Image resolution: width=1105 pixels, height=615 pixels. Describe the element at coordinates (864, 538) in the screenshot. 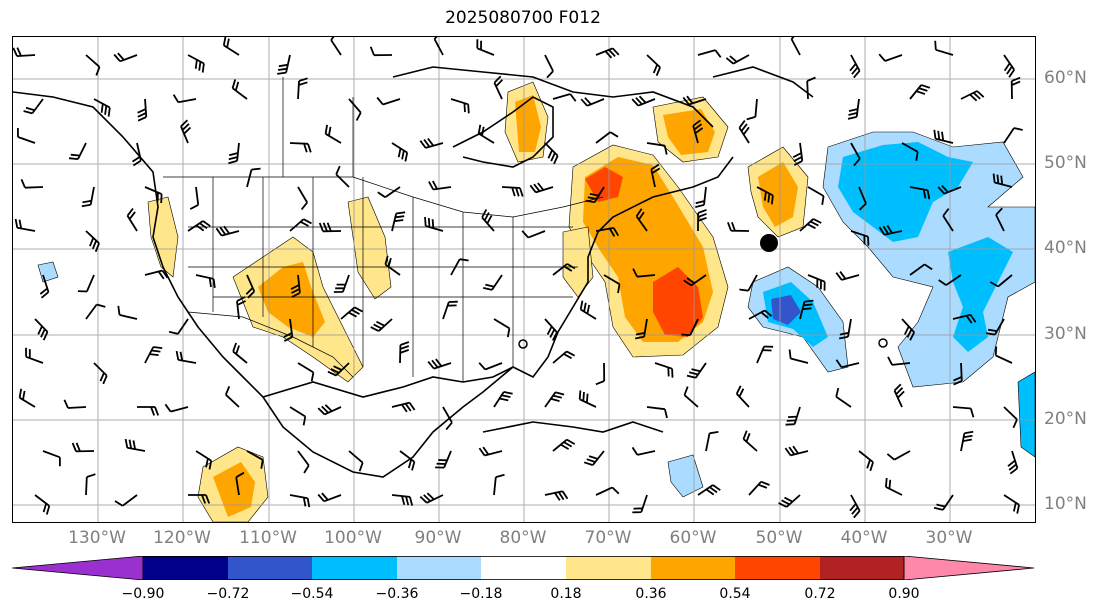

I see `lon-label-40w: 40°W` at that location.